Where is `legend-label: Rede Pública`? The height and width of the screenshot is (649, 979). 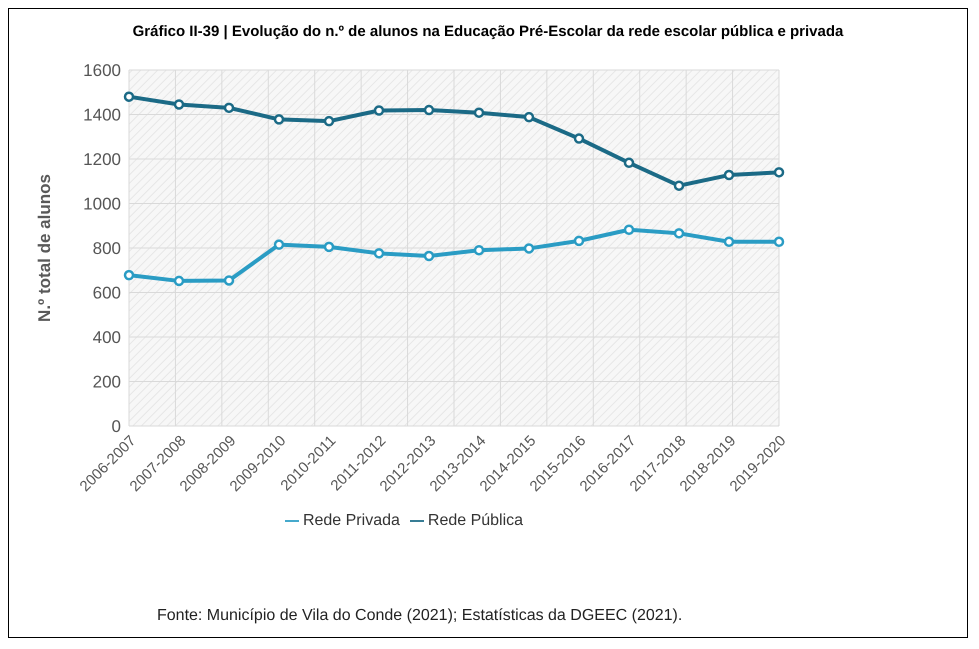
legend-label: Rede Pública is located at coordinates (476, 520).